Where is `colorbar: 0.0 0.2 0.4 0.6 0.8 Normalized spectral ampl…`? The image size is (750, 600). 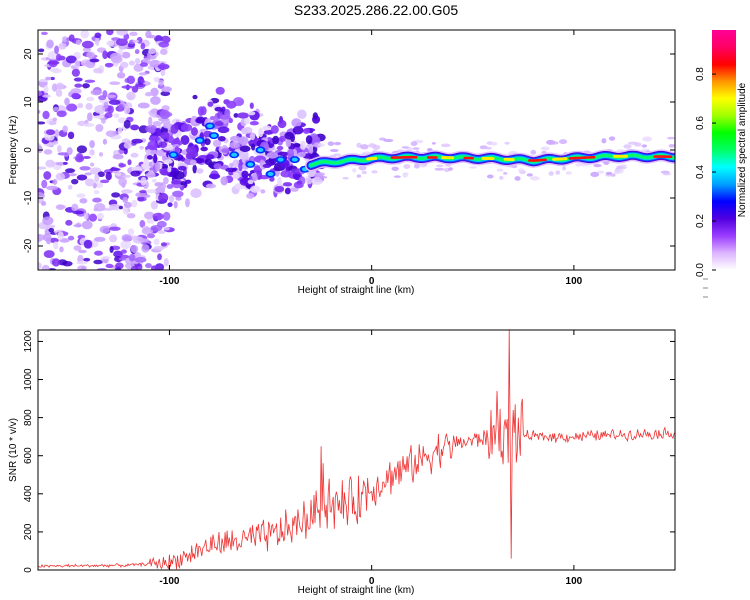 colorbar: 0.0 0.2 0.4 0.6 0.8 Normalized spectral ampl… is located at coordinates (721, 164).